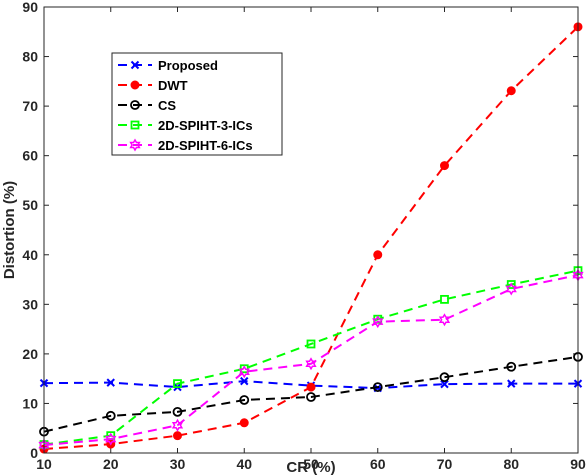  I want to click on y-tick-label: 80, so click(30, 57).